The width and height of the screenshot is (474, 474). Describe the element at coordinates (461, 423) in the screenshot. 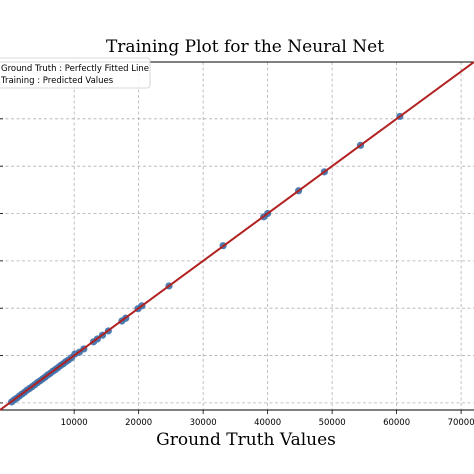

I see `x-tick-label: 70000` at that location.